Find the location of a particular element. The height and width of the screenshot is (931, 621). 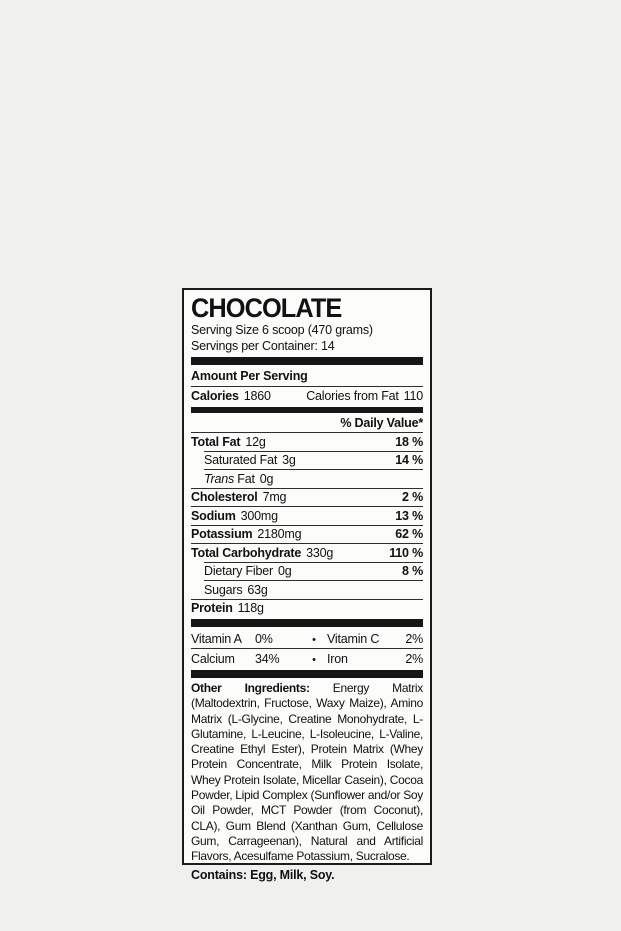

micro-name: Vitamin A is located at coordinates (216, 639).